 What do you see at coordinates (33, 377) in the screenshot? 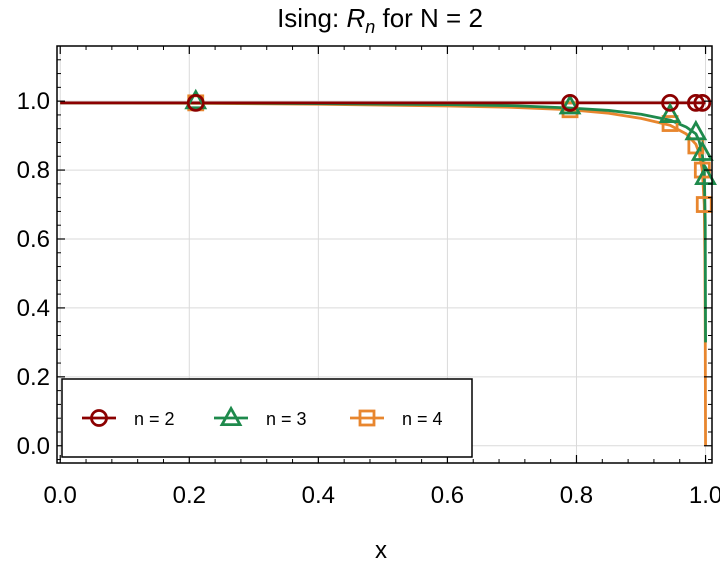
I see `y-tick-label: 0.2` at bounding box center [33, 377].